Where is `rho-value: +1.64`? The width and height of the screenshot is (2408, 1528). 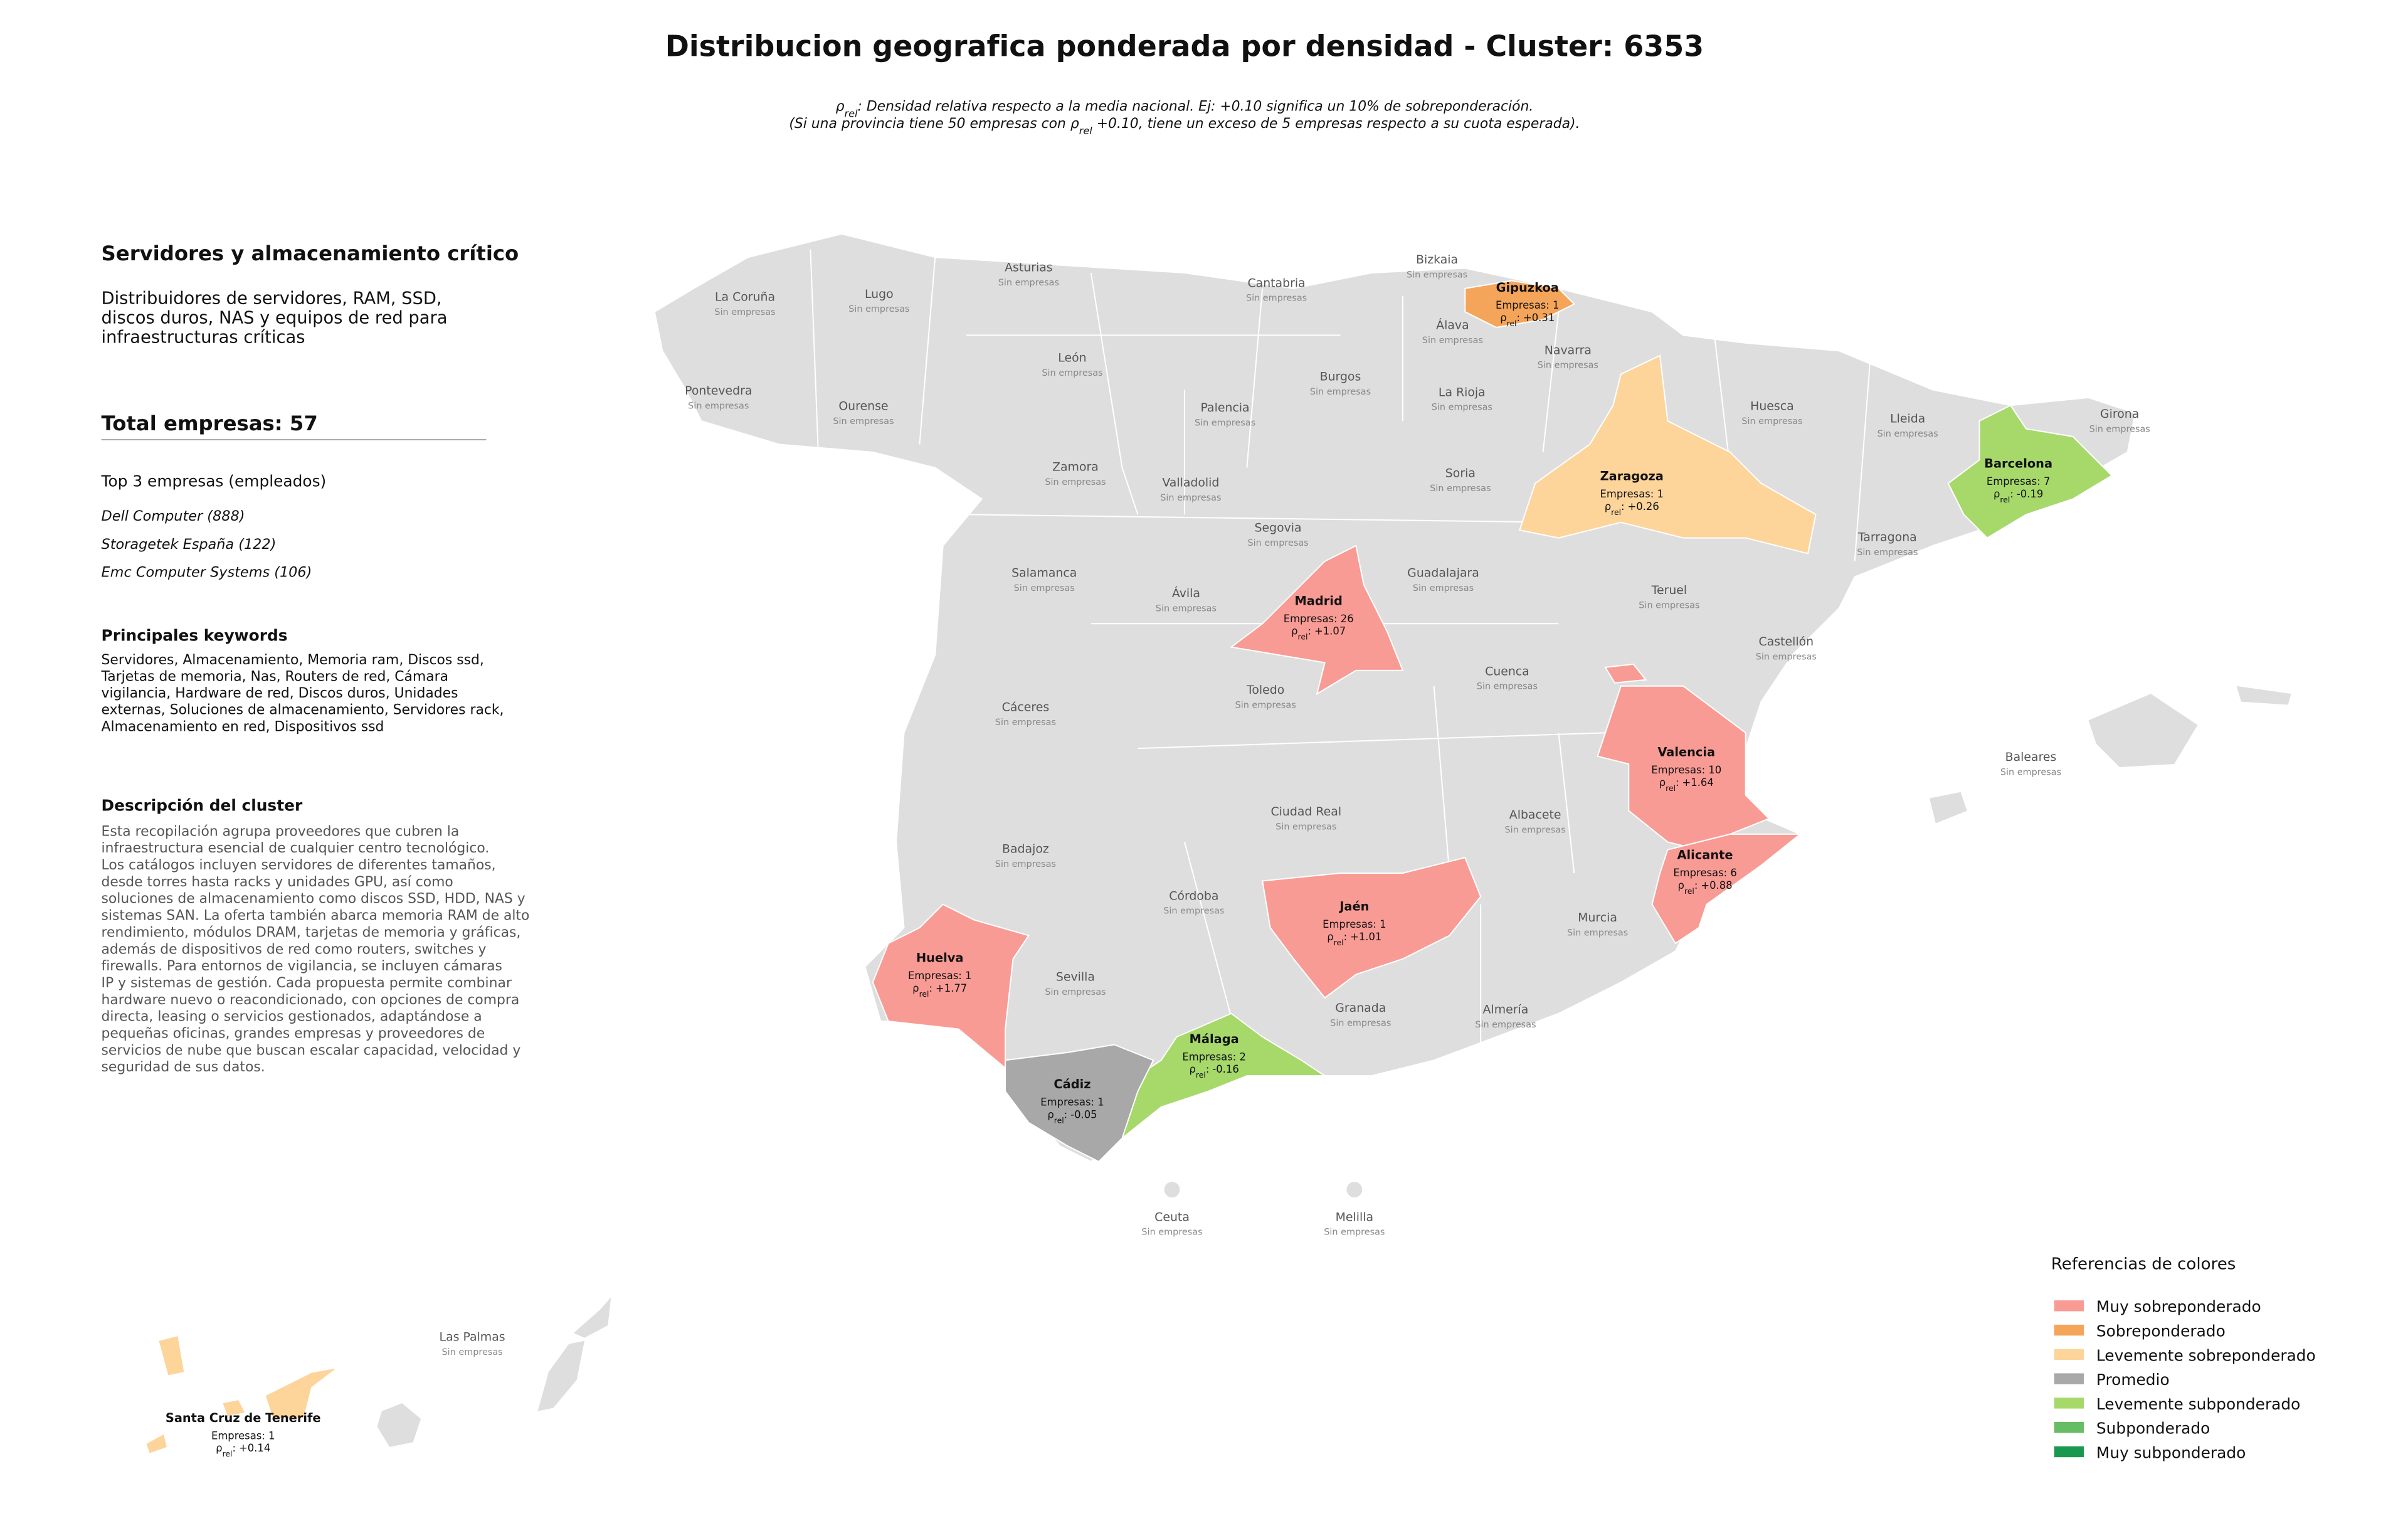 rho-value: +1.64 is located at coordinates (1698, 782).